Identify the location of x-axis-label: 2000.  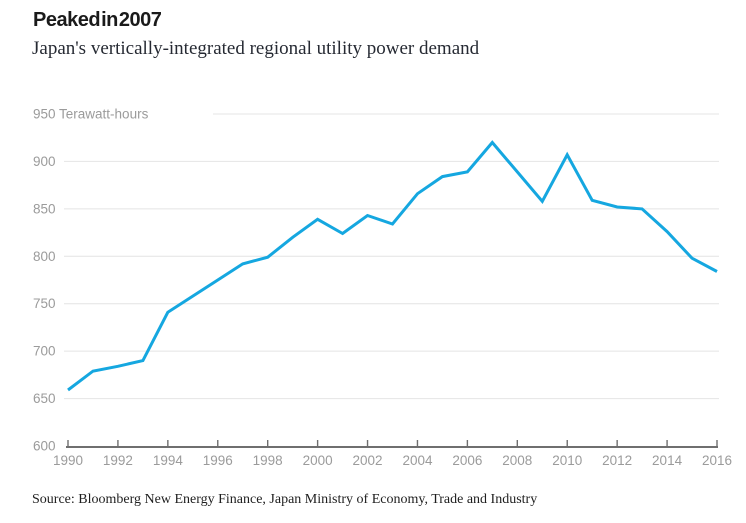
(318, 460).